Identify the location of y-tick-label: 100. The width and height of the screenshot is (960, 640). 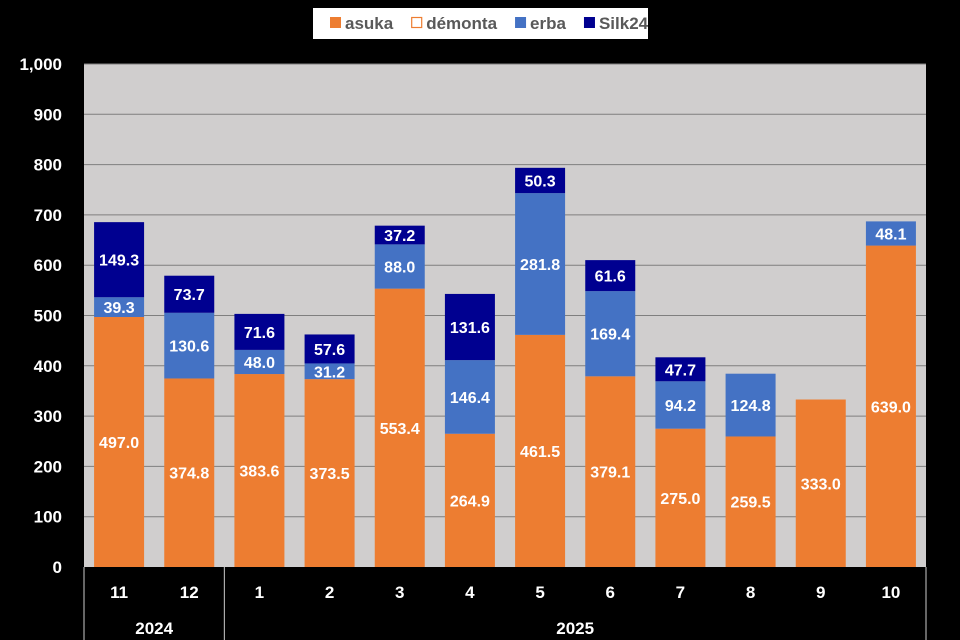
(48, 517).